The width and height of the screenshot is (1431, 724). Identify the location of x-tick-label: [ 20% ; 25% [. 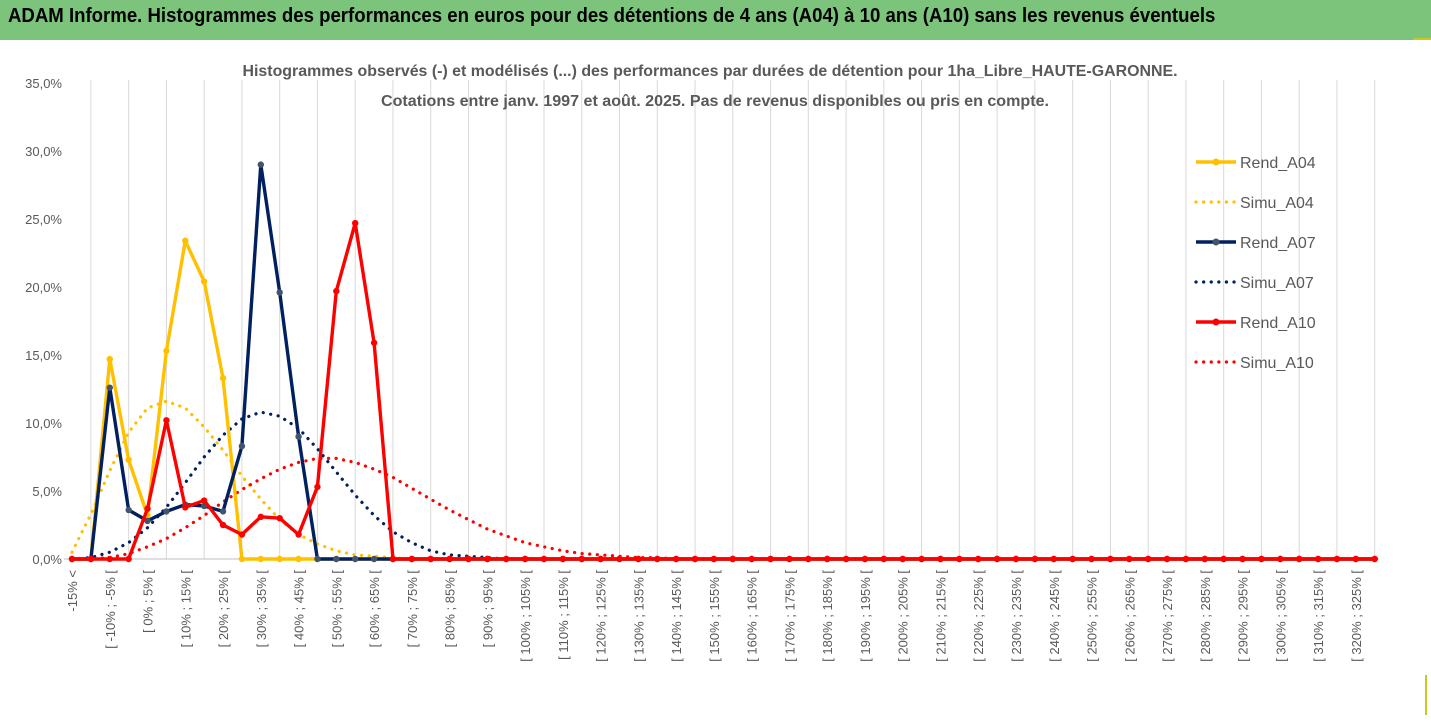
(223, 609).